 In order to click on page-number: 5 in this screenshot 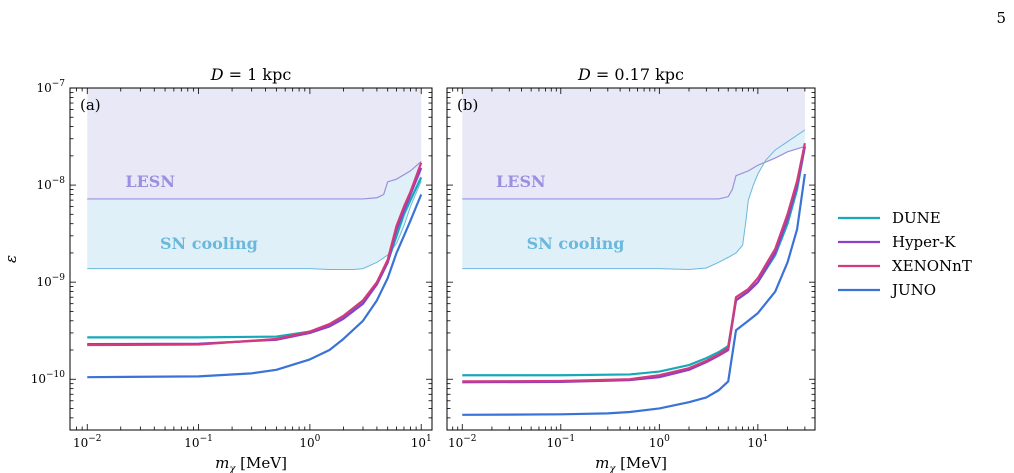, I will do `click(1001, 18)`.